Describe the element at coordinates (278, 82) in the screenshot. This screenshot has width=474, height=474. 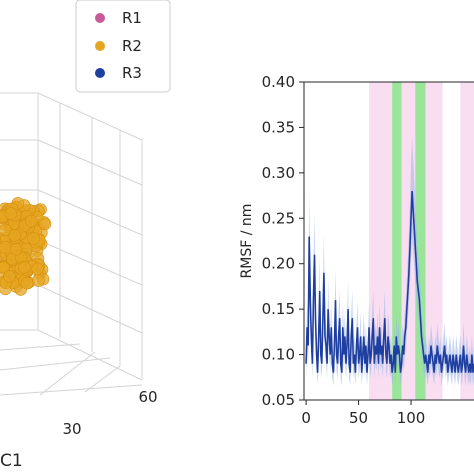
I see `y-tick-label: 0.40` at that location.